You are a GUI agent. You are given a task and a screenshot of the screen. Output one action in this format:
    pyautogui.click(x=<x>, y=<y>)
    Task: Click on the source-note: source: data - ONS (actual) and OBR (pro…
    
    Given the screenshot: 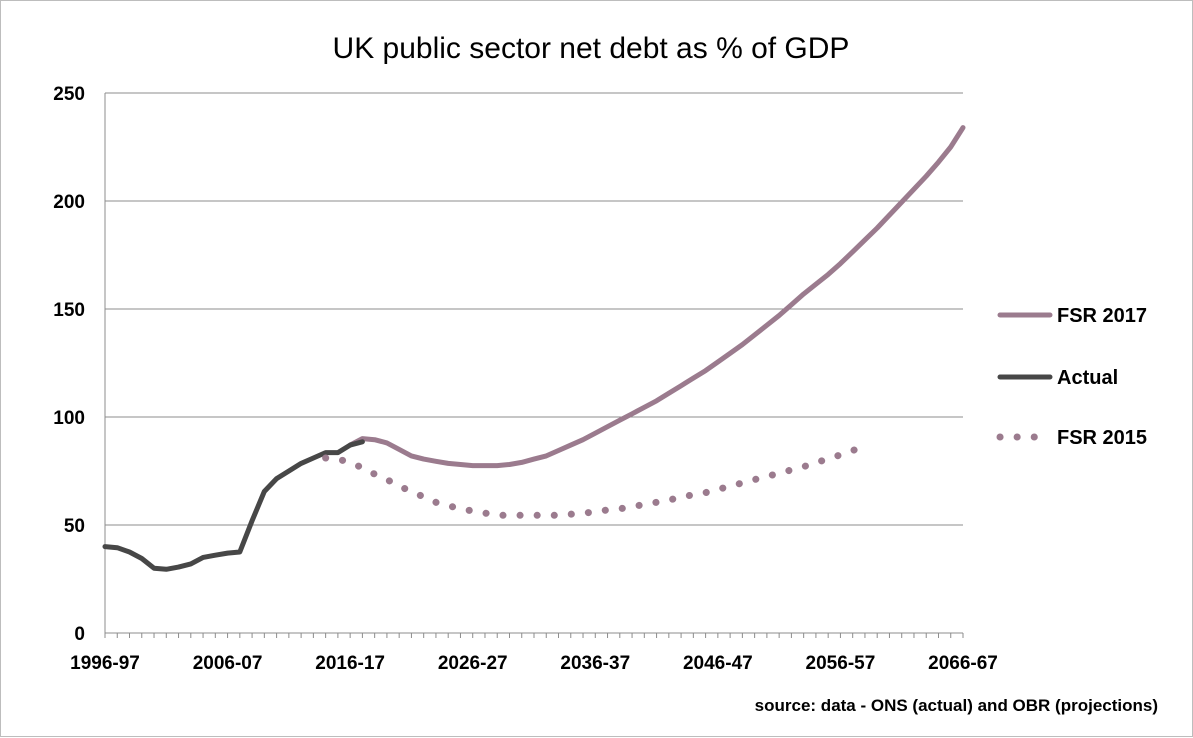 What is the action you would take?
    pyautogui.click(x=956, y=705)
    